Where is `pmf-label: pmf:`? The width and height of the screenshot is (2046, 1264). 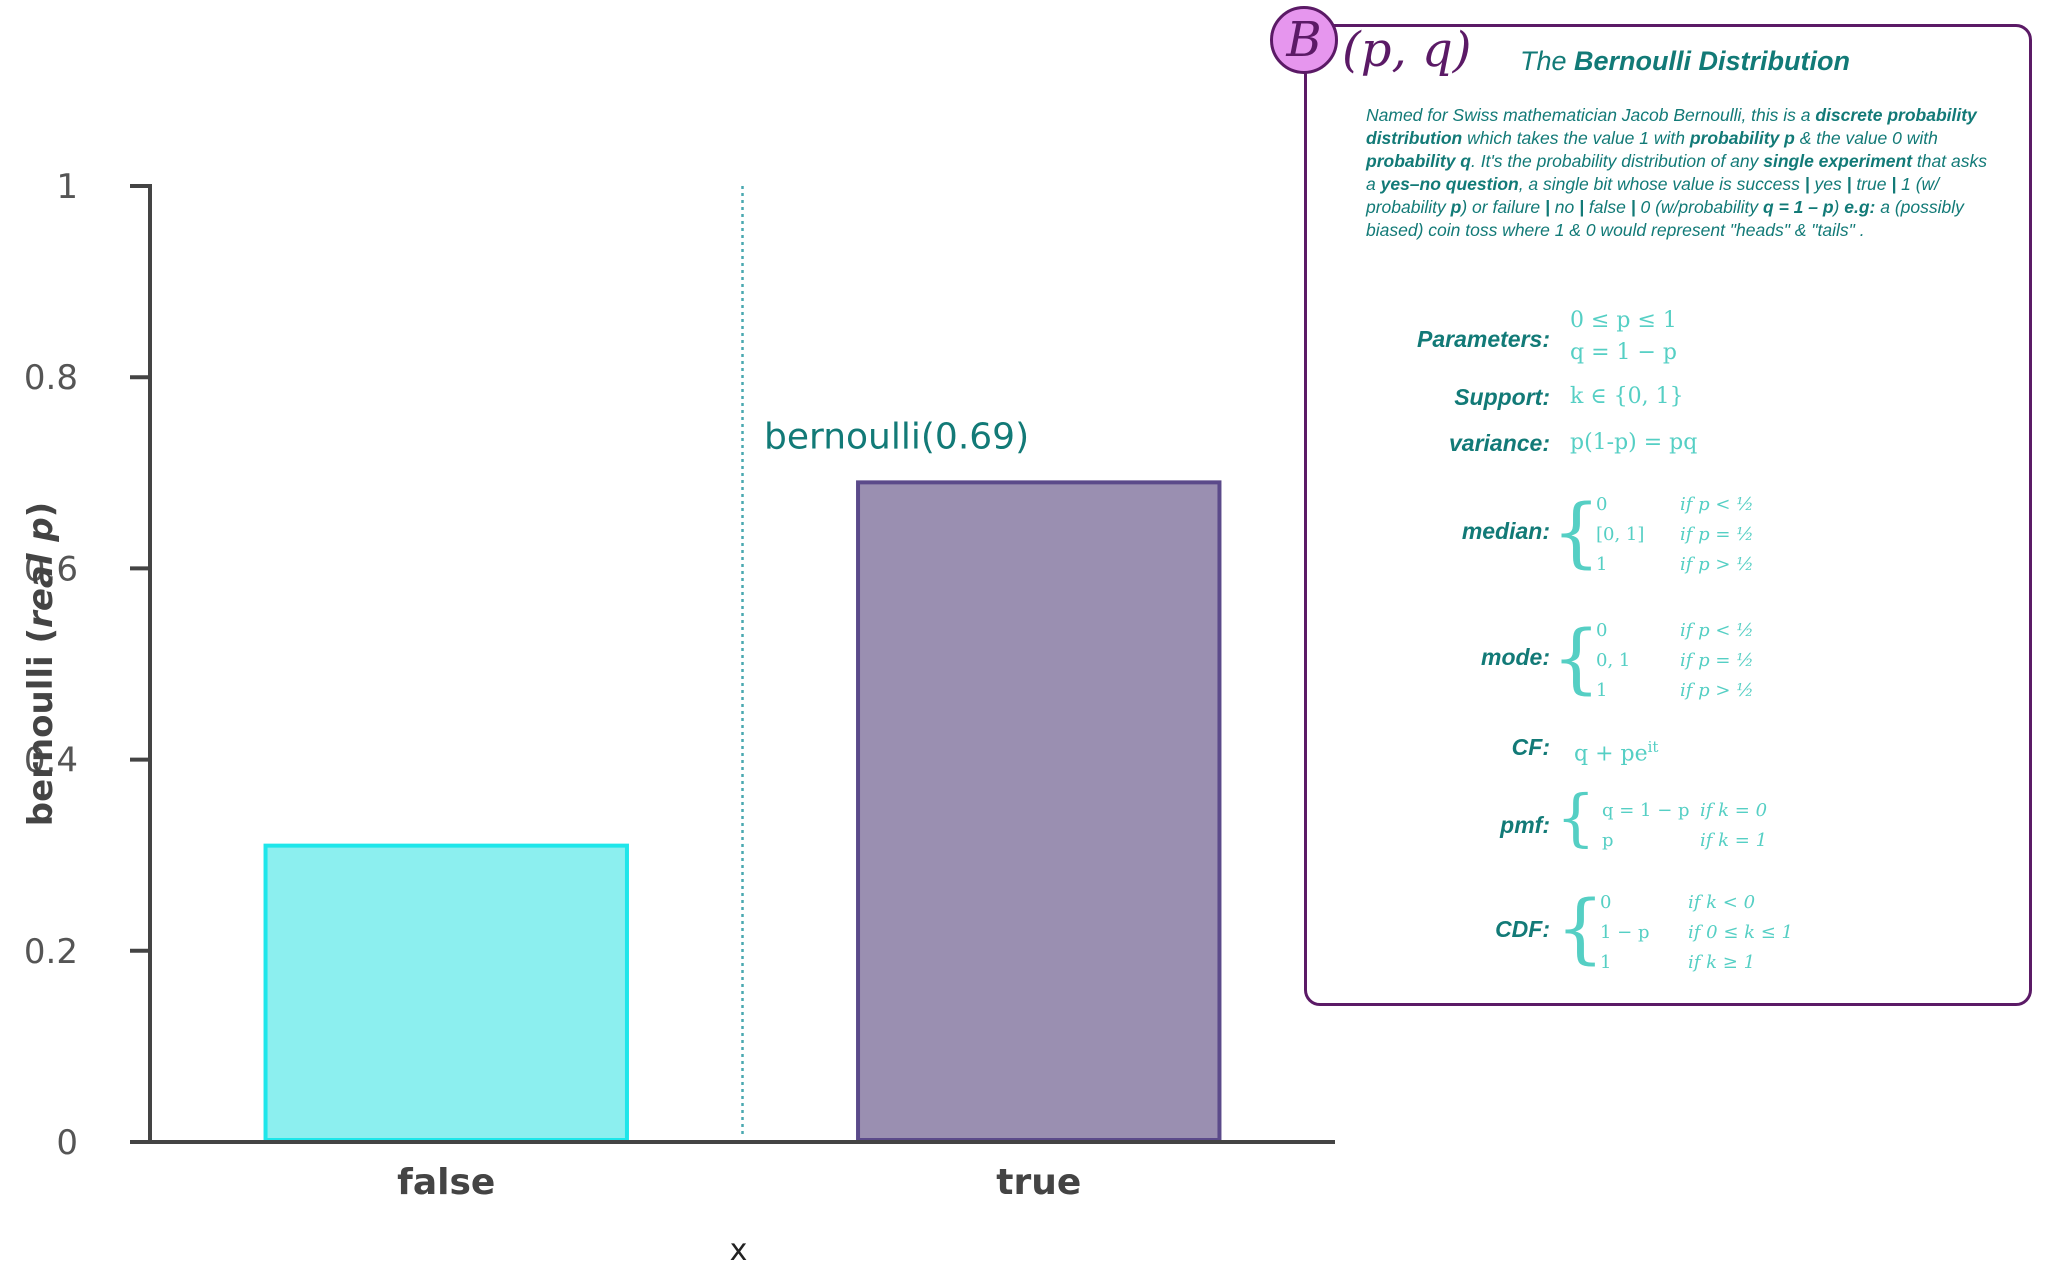
pmf-label: pmf: is located at coordinates (1460, 825).